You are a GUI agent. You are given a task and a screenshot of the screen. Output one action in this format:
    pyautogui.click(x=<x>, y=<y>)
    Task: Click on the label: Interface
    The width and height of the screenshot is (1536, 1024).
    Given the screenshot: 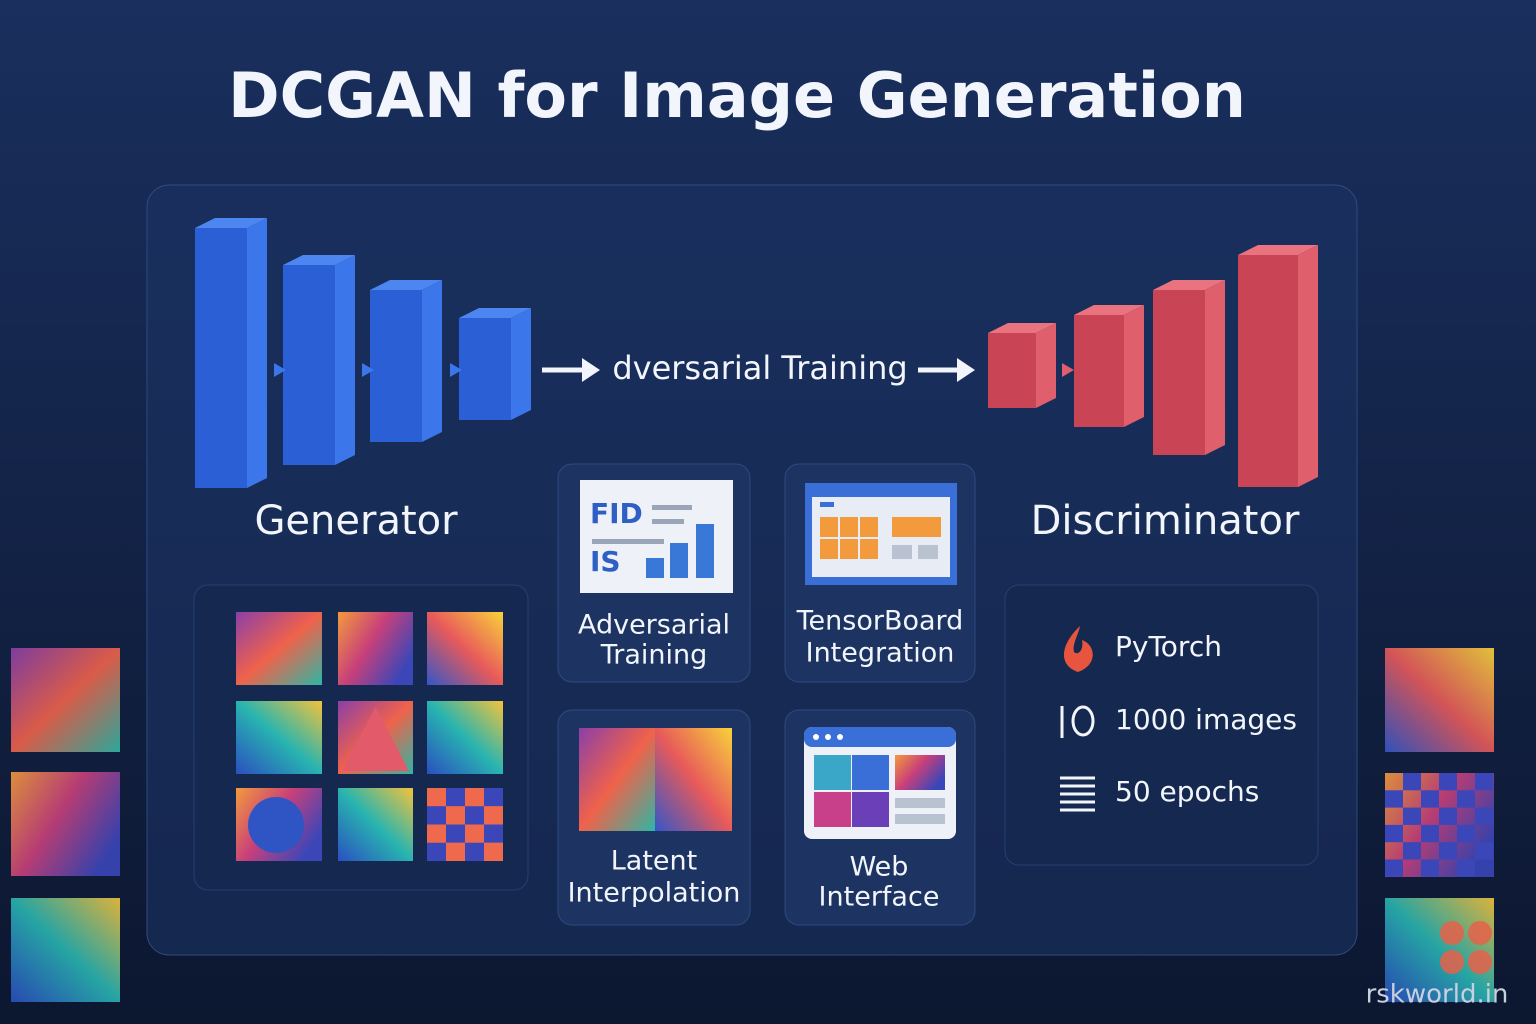 What is the action you would take?
    pyautogui.click(x=879, y=897)
    